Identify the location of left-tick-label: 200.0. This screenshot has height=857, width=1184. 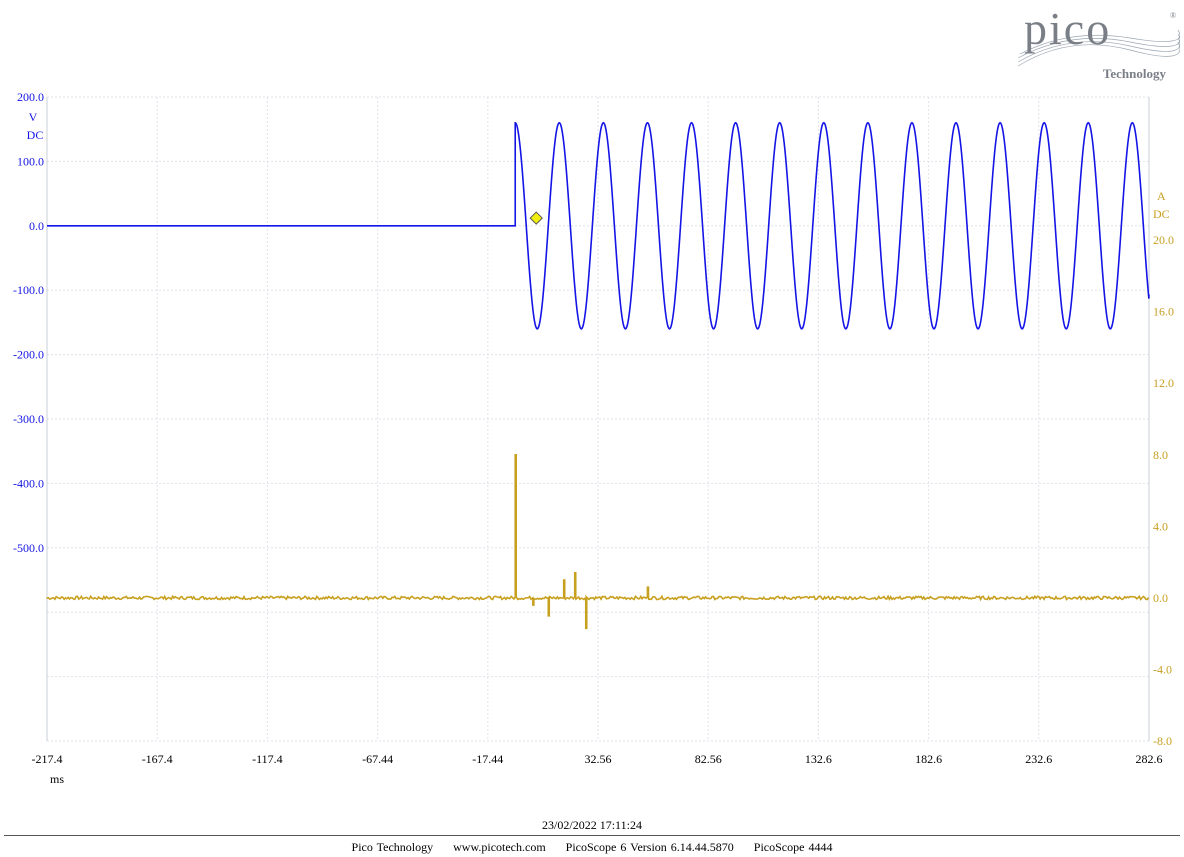
(30, 97).